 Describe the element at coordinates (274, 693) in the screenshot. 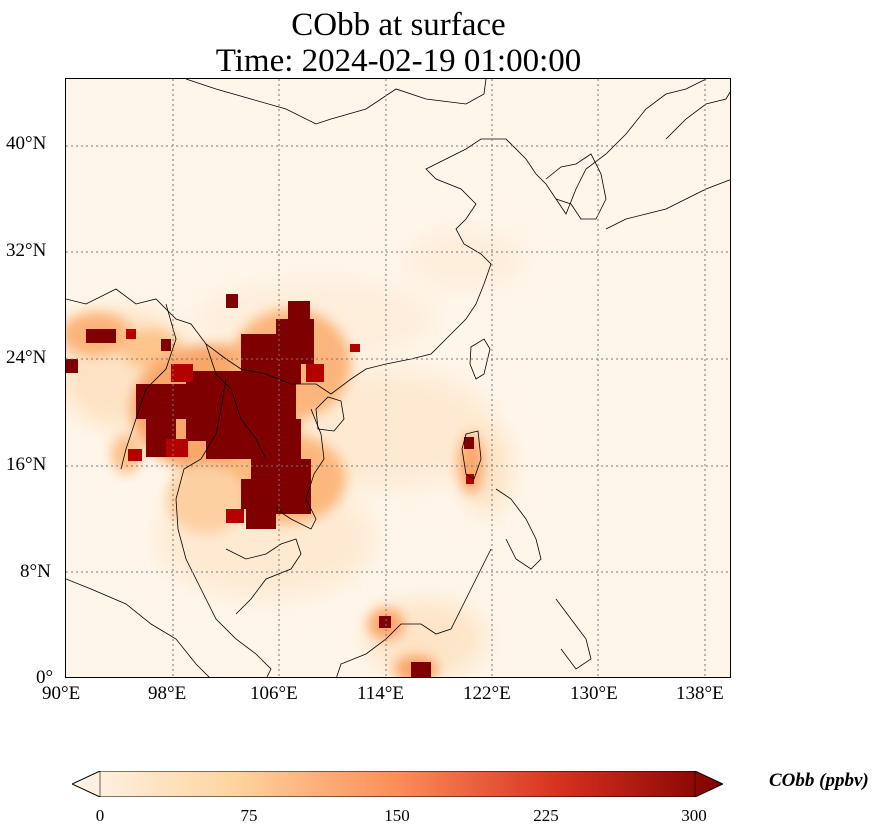

I see `x-tick-label: 106°E` at that location.